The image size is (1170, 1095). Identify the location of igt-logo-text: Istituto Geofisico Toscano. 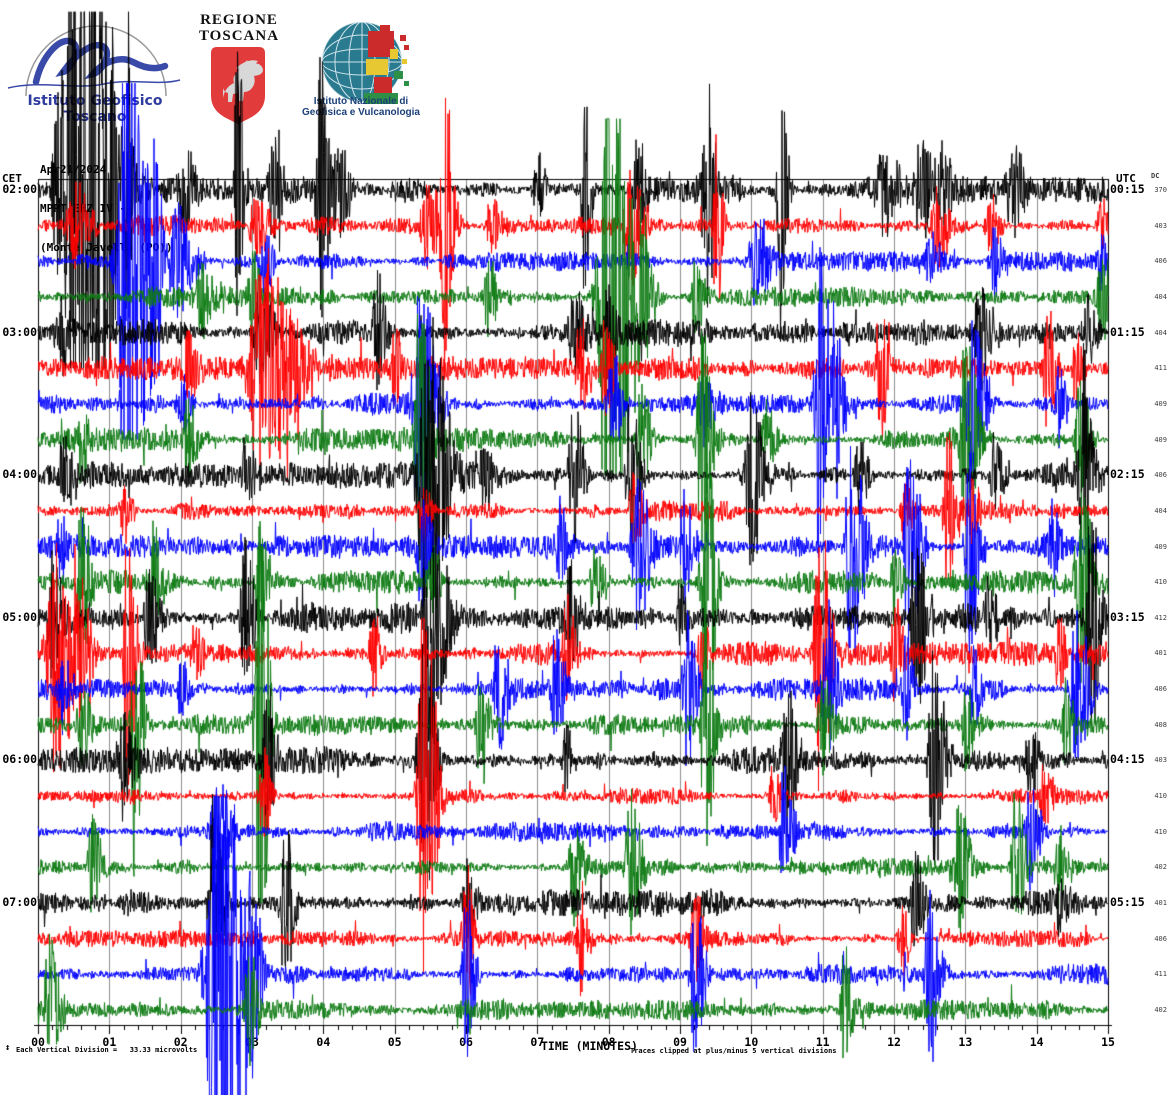
(95, 109).